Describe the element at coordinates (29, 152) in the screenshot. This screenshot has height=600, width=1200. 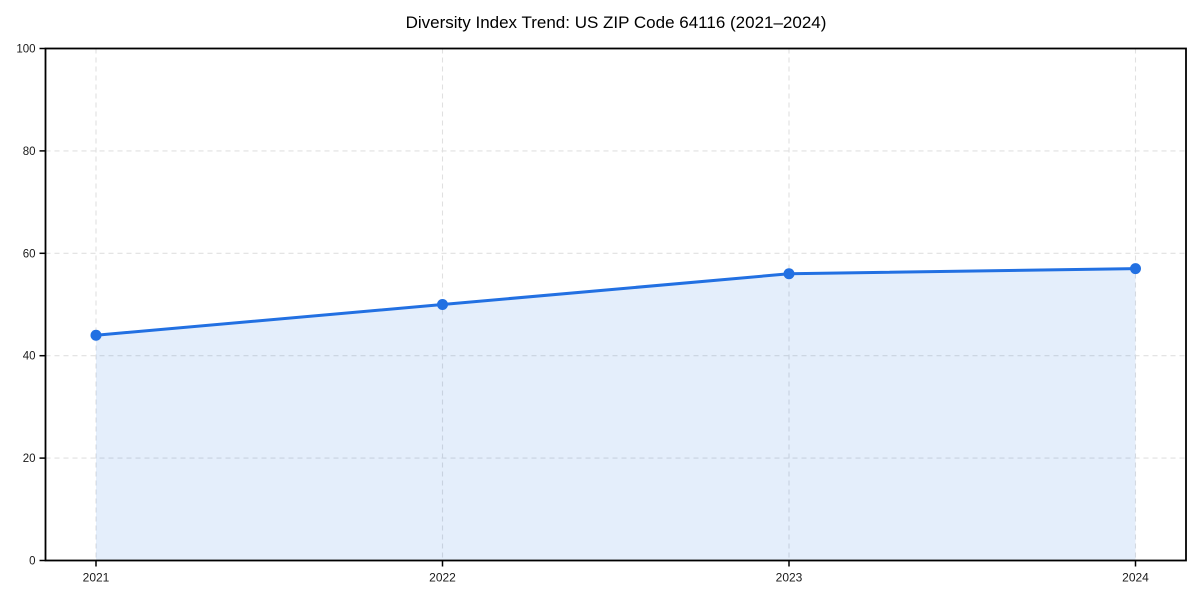
I see `y-tick-label: 80` at that location.